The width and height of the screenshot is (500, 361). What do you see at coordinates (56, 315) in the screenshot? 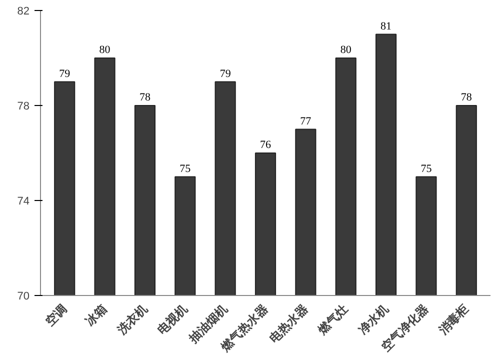
I see `x-tick-label: 空调` at bounding box center [56, 315].